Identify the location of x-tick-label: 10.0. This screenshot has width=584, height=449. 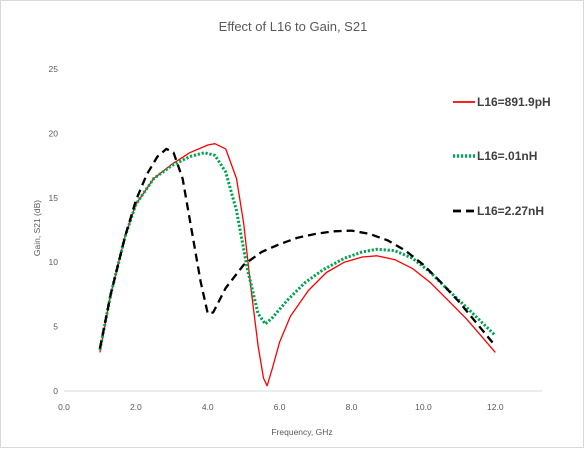
(423, 407).